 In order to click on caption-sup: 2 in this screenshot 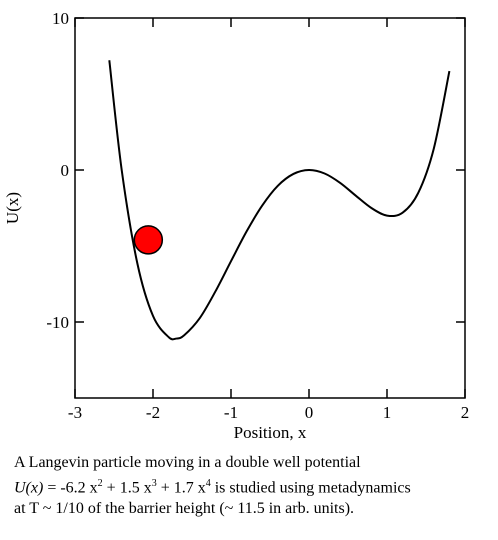, I will do `click(100, 483)`.